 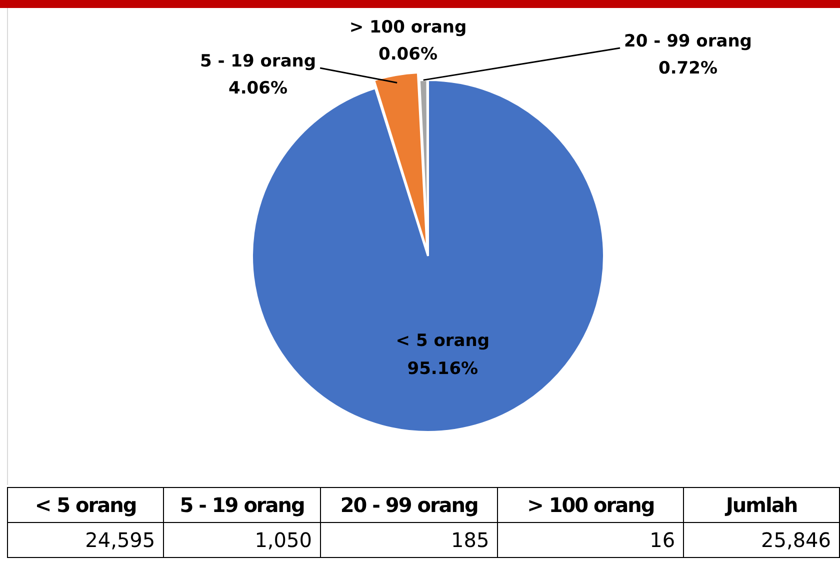 I want to click on slice-label: 20 - 99 orang, so click(x=688, y=41).